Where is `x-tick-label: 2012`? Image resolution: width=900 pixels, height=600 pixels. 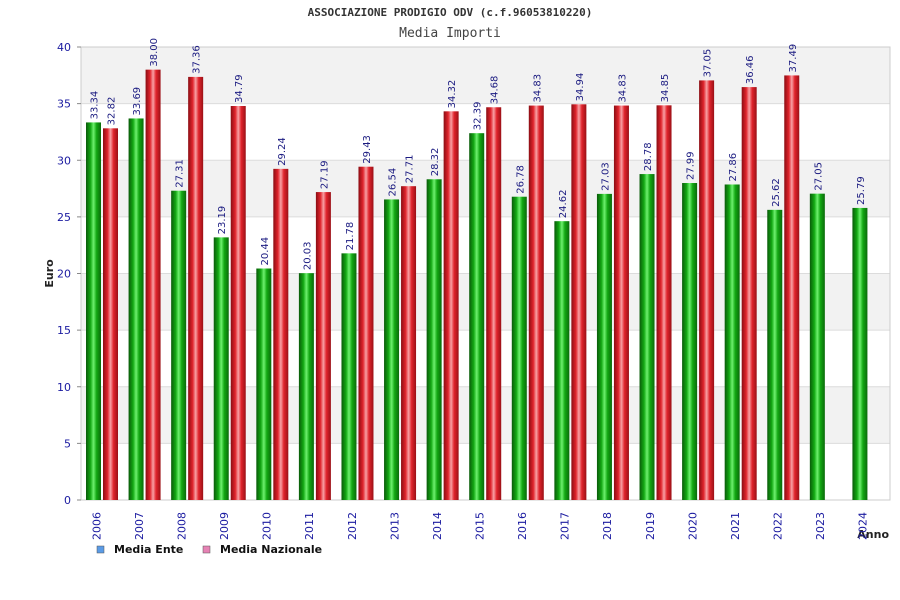 x-tick-label: 2012 is located at coordinates (352, 526).